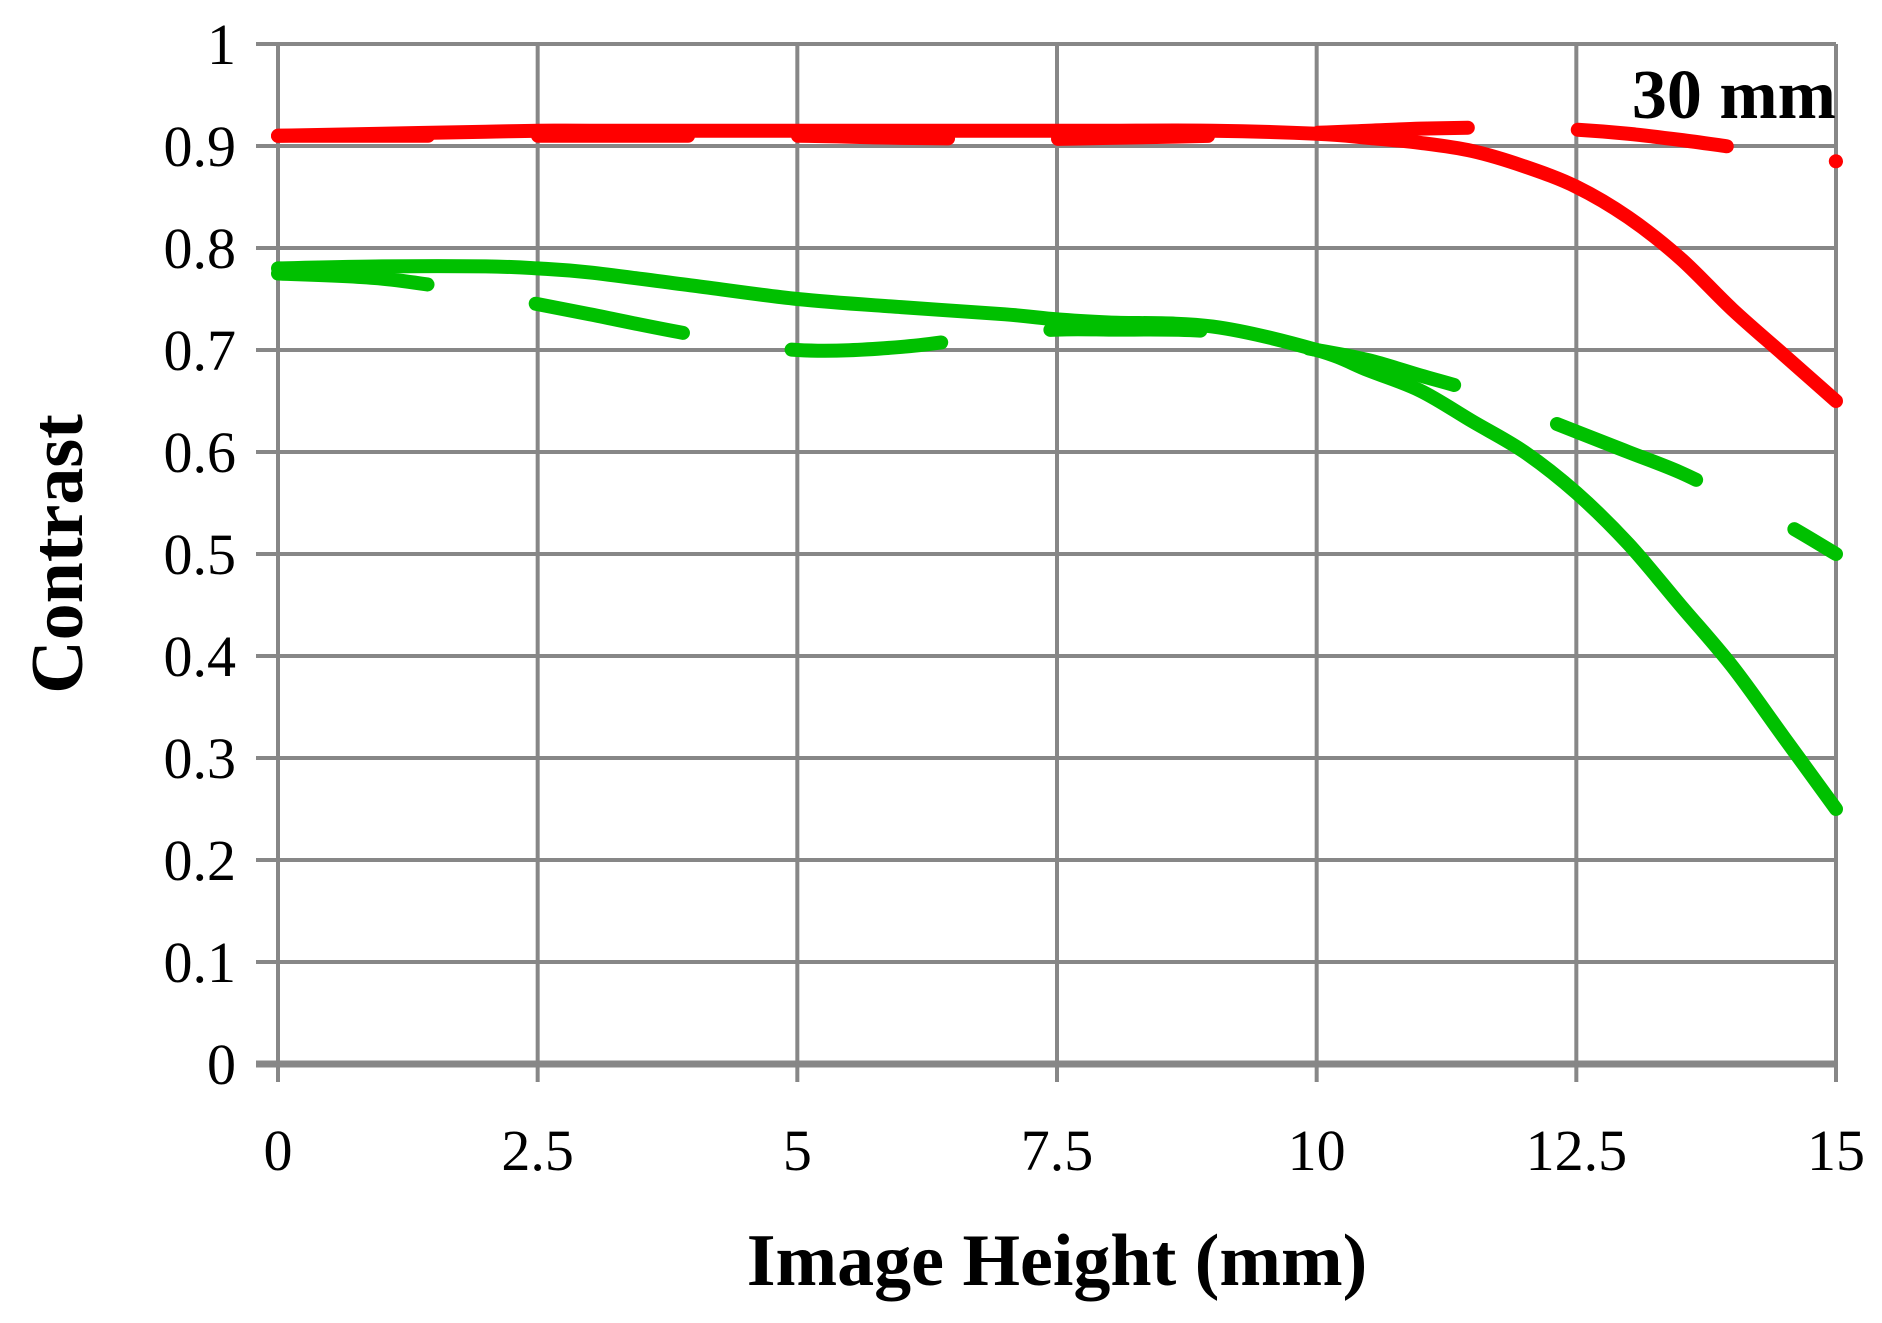 Image resolution: width=1882 pixels, height=1323 pixels. What do you see at coordinates (1836, 1150) in the screenshot?
I see `x-tick-label: 15` at bounding box center [1836, 1150].